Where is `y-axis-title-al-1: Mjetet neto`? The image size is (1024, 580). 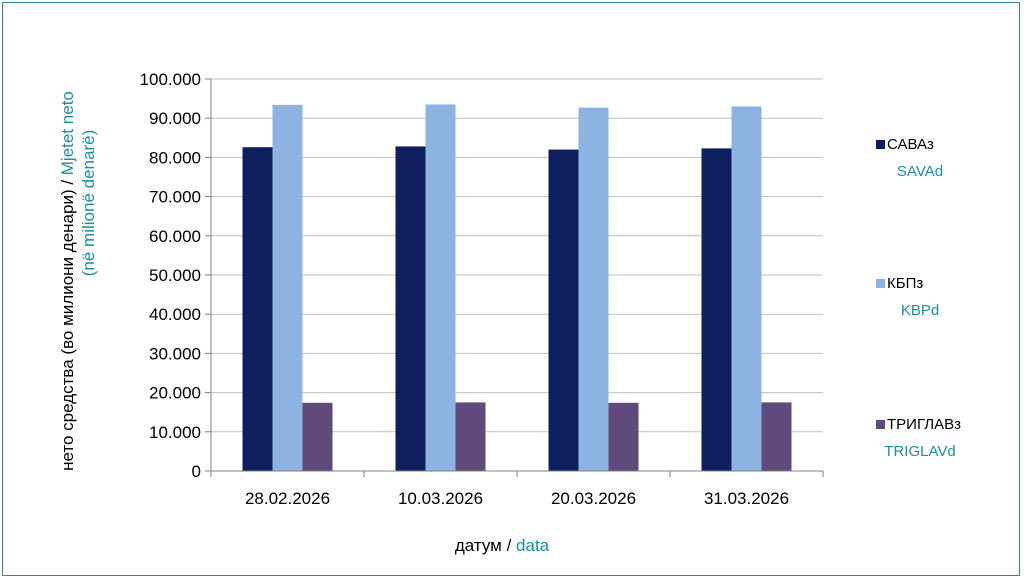
y-axis-title-al-1: Mjetet neto is located at coordinates (67, 133).